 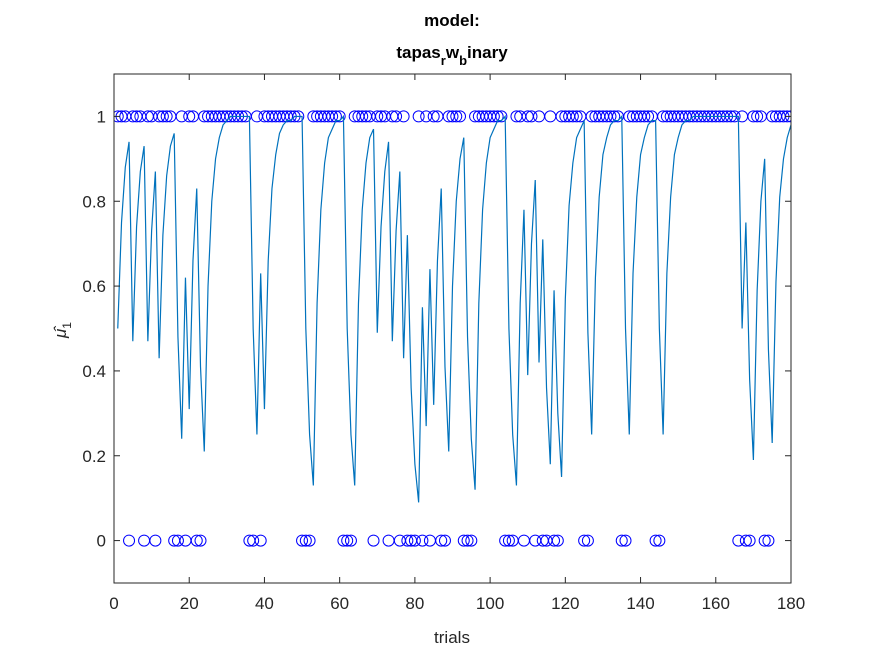 I want to click on title-segment: r, so click(x=443, y=60).